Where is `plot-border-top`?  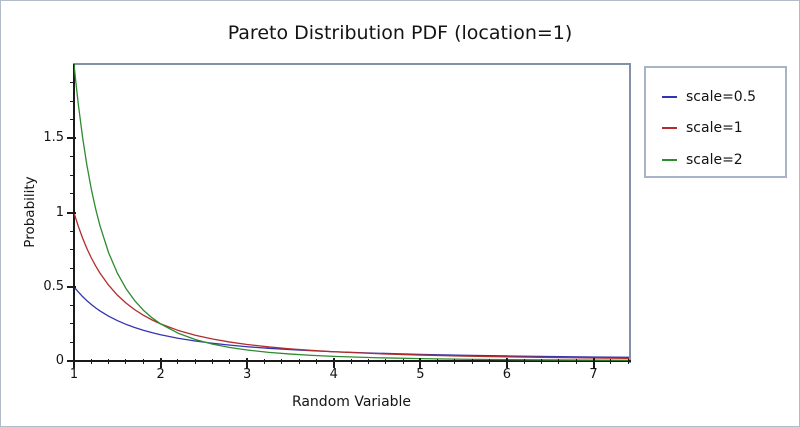 plot-border-top is located at coordinates (352, 64).